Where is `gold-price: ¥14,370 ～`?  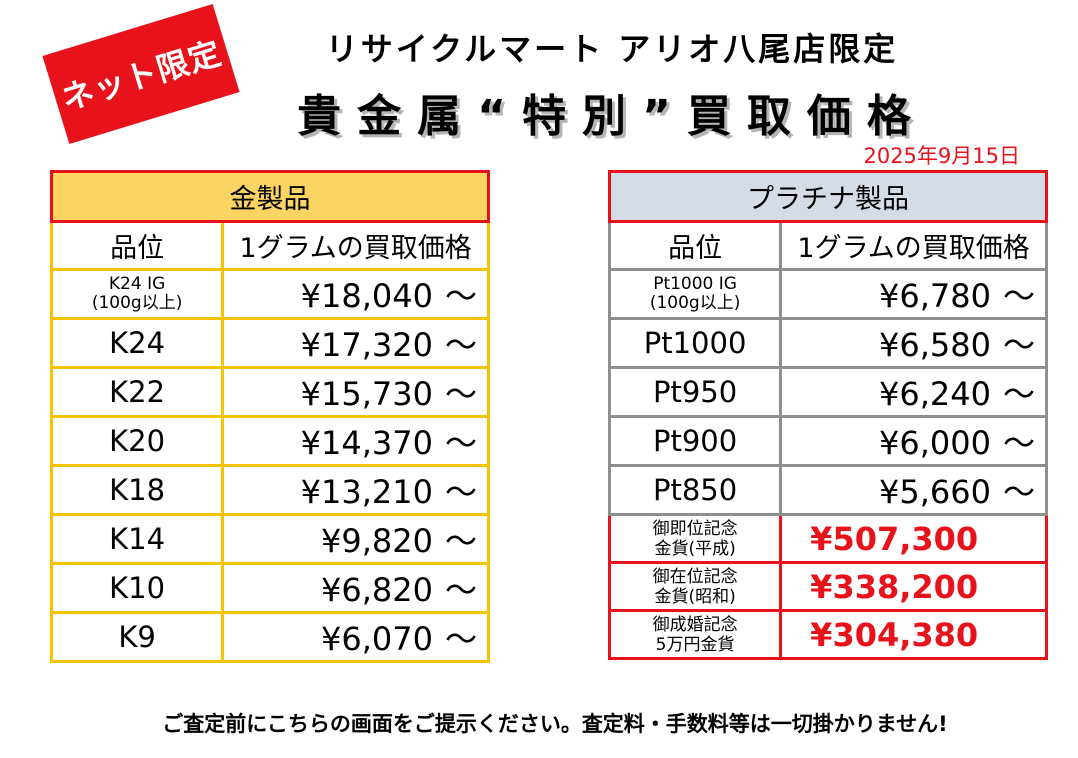 gold-price: ¥14,370 ～ is located at coordinates (355, 441).